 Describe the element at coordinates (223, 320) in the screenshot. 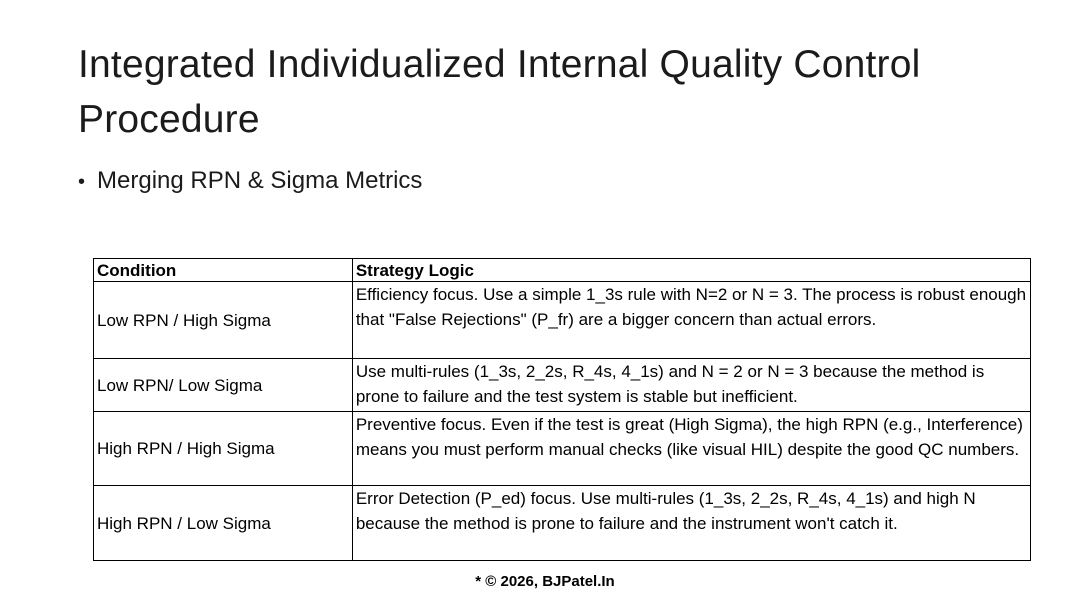

I see `condition-cell: Low RPN / High Sigma` at that location.